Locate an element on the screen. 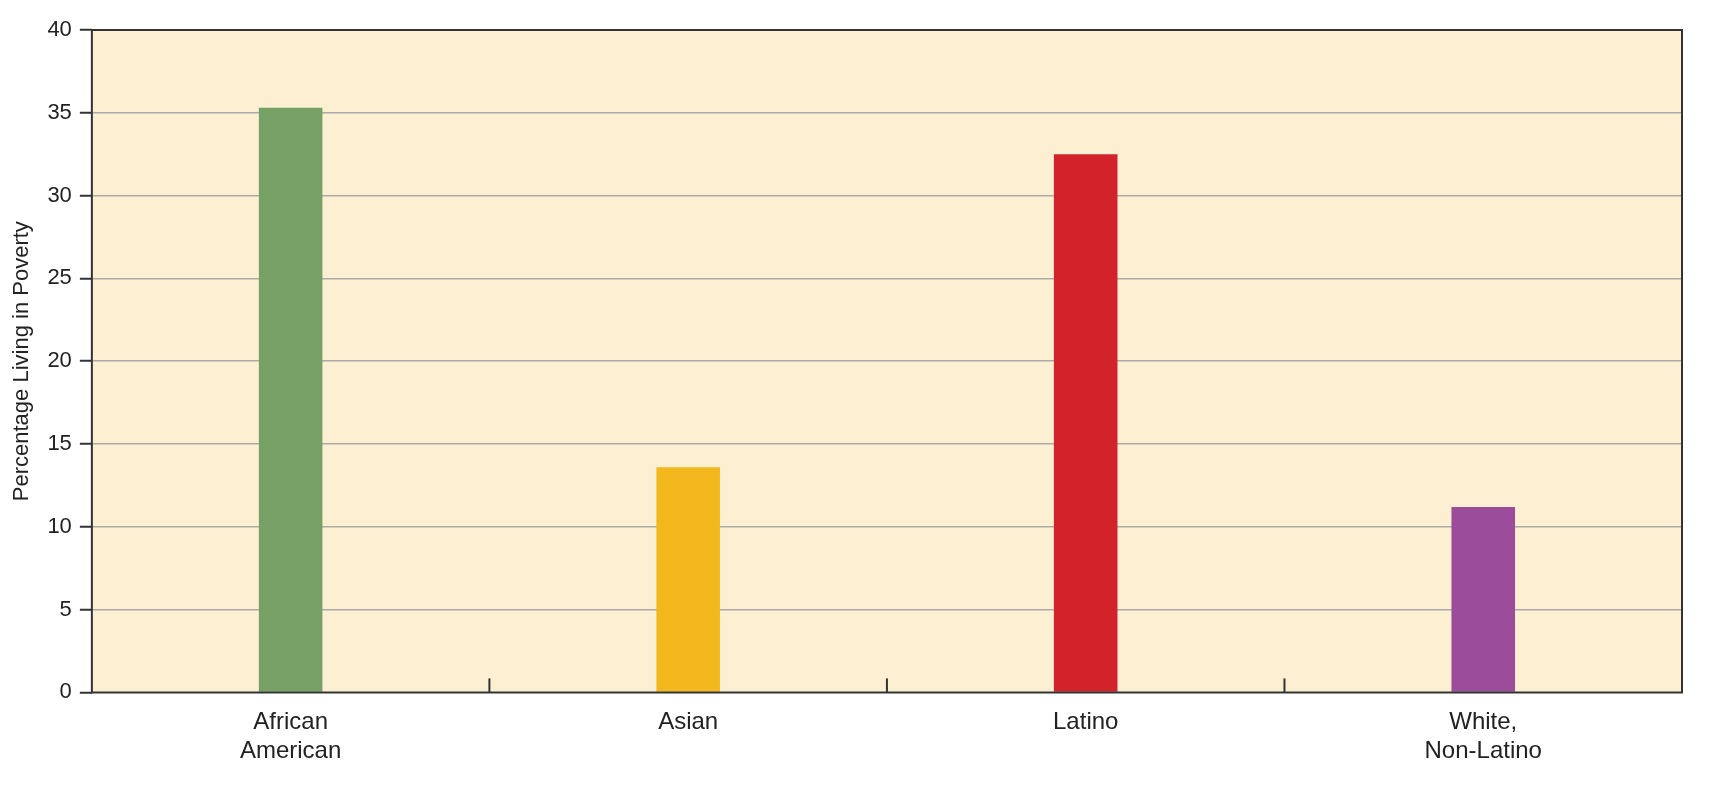  y-tick-label: 5 is located at coordinates (65, 608).